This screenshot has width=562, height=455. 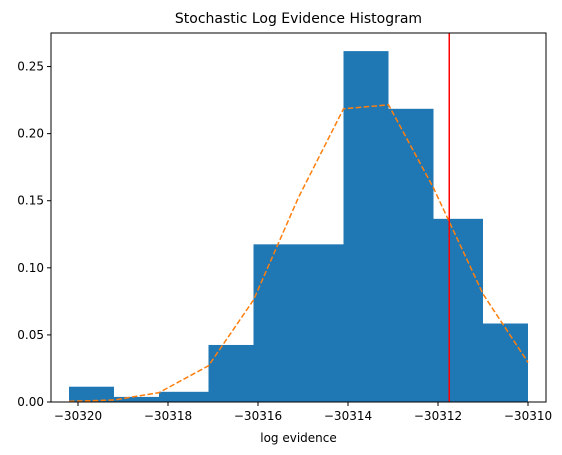 I want to click on x-tick-label: −30316, so click(x=258, y=416).